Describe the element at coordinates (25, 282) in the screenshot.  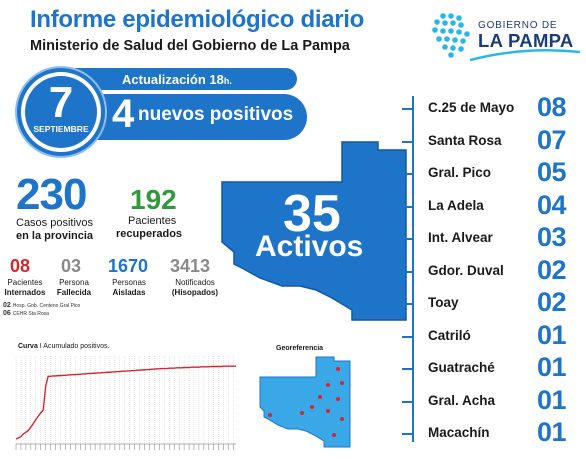
I see `hospitalized-label-1: Pacientes` at that location.